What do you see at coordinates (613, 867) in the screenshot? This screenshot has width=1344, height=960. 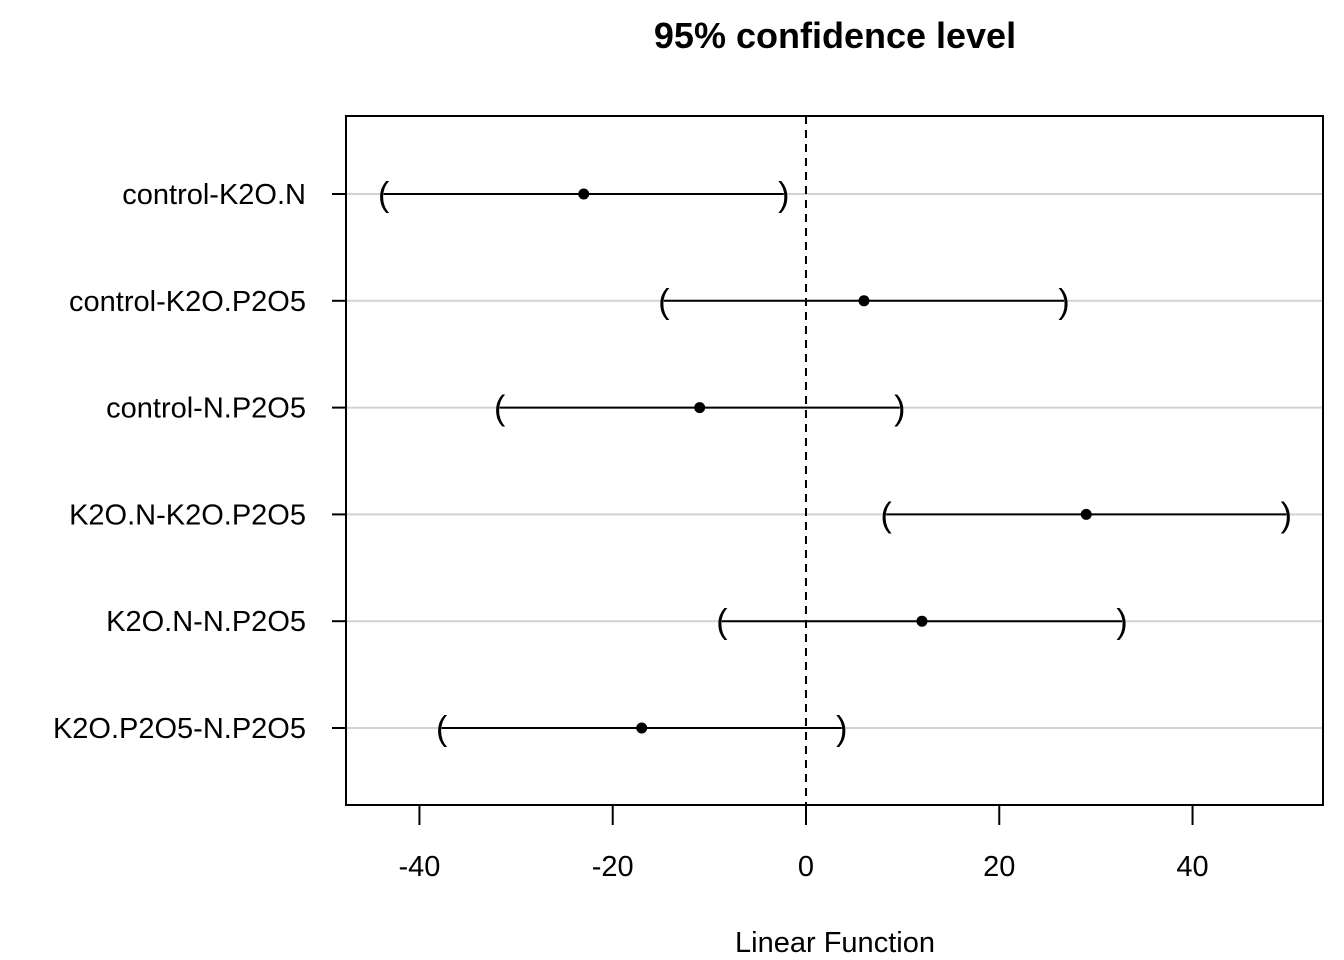 I see `x-tick-label: -20` at bounding box center [613, 867].